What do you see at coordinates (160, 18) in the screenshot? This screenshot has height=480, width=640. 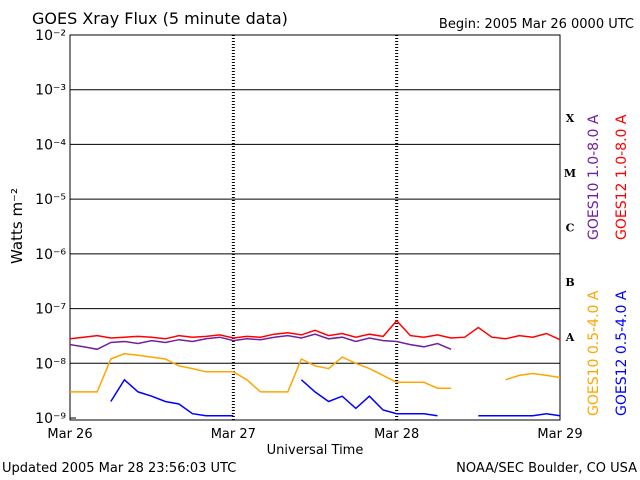 I see `chart-title: GOES Xray Flux (5 minute data)` at bounding box center [160, 18].